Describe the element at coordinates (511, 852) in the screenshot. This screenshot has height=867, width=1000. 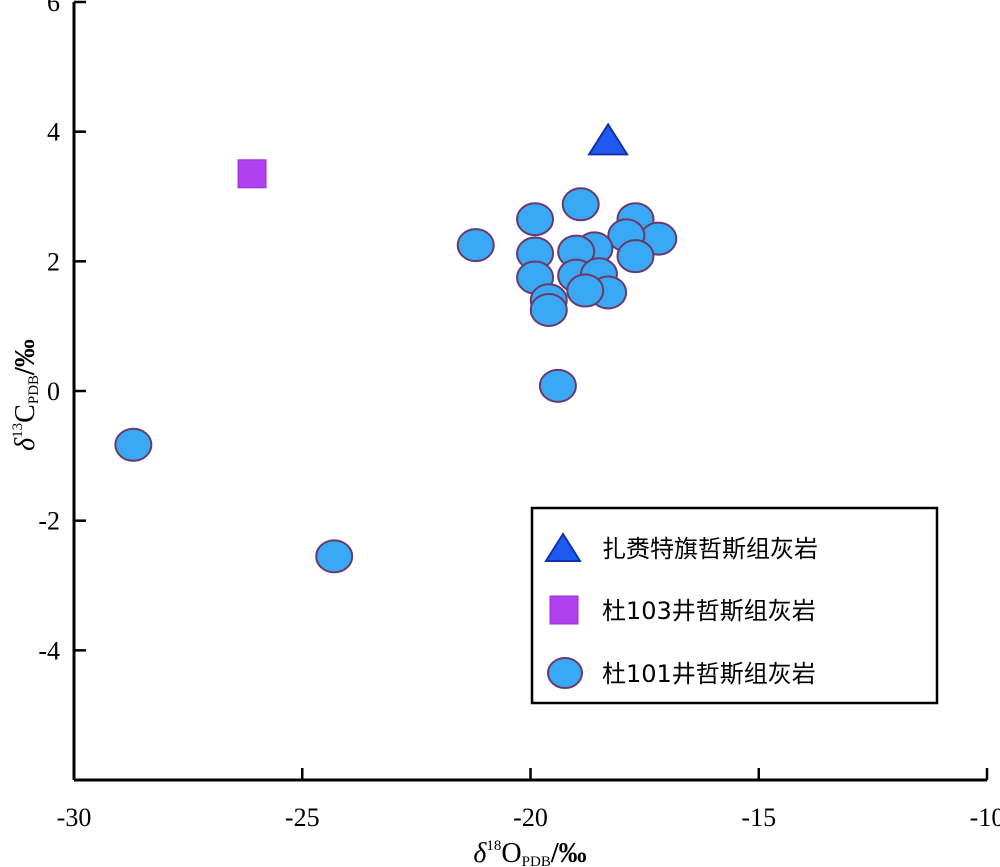
I see `x-label-main: O` at that location.